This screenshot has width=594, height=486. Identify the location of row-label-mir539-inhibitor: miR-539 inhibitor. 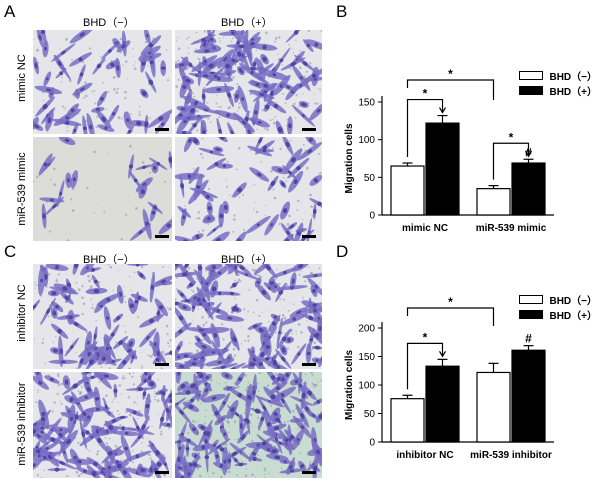
(22, 424).